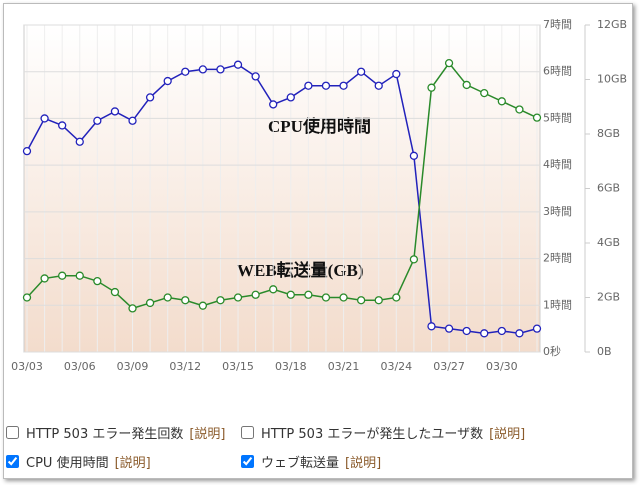  I want to click on option: HTTP 503 エラーが発生したユーザ数 [説明], so click(383, 432).